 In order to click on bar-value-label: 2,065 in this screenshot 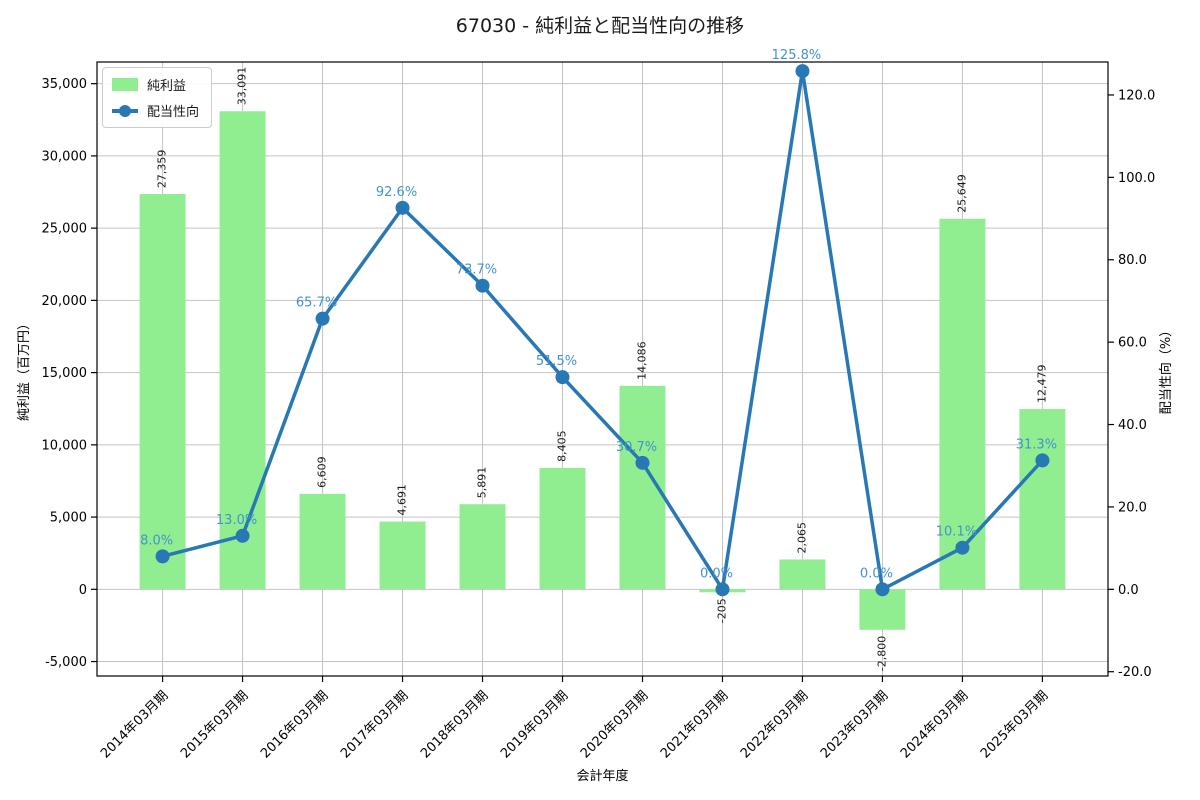, I will do `click(801, 538)`.